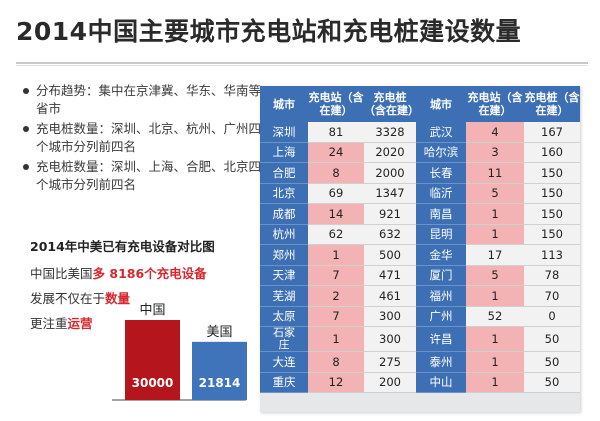  Describe the element at coordinates (49, 323) in the screenshot. I see `comparison-line-3-prefix: 更注重` at that location.